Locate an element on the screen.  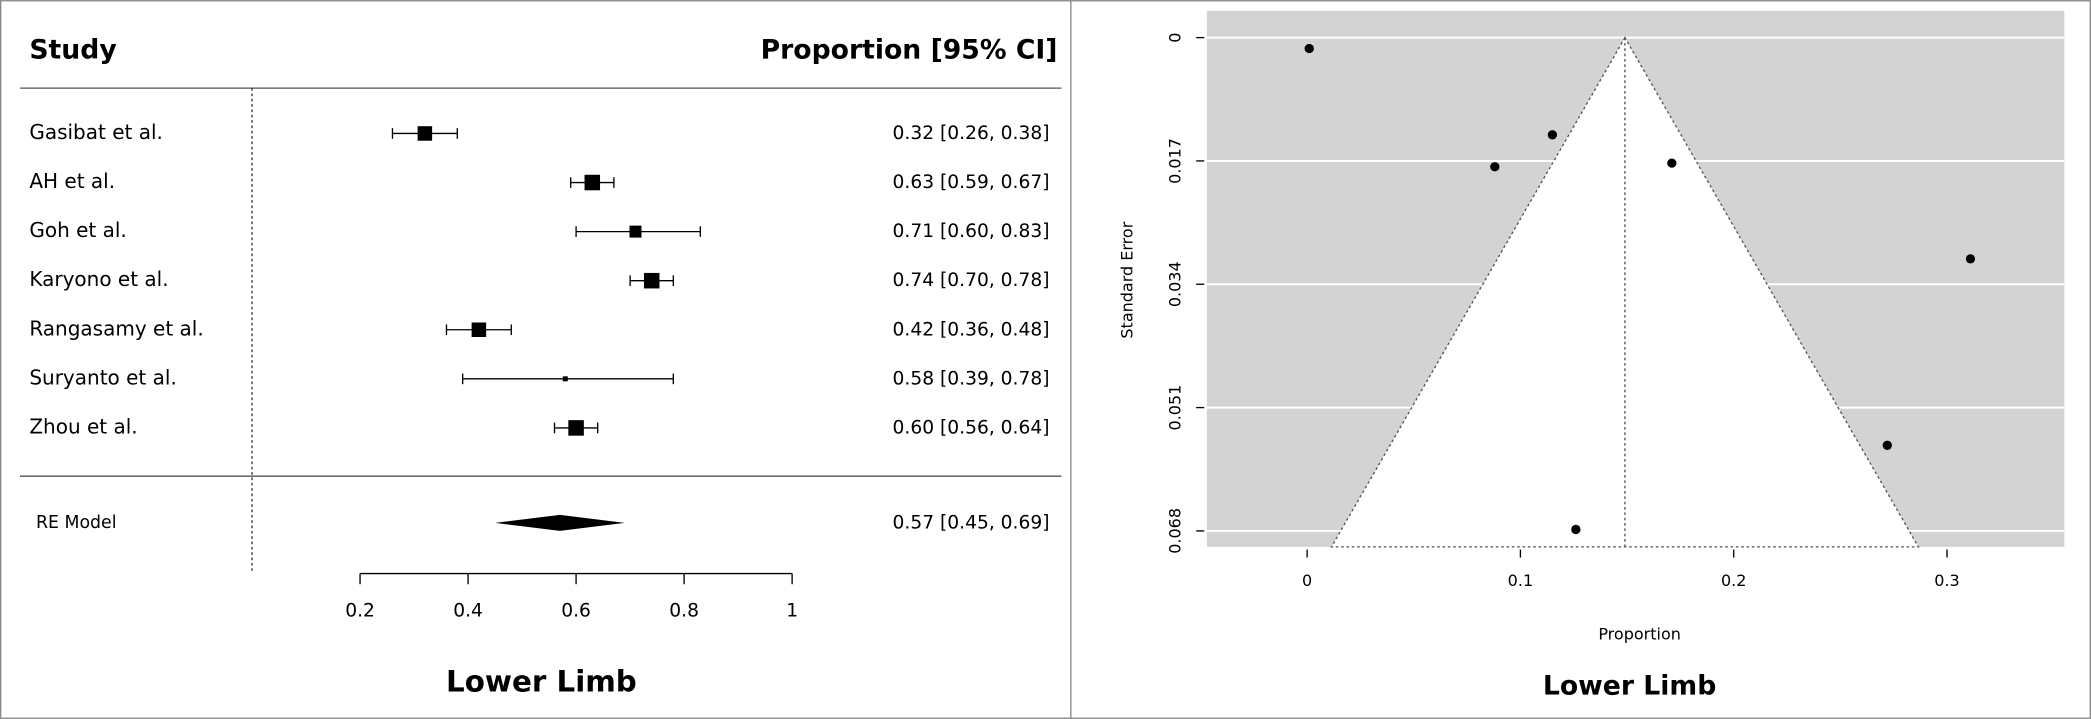
header-estimate: Proportion [95% CI] is located at coordinates (909, 49).